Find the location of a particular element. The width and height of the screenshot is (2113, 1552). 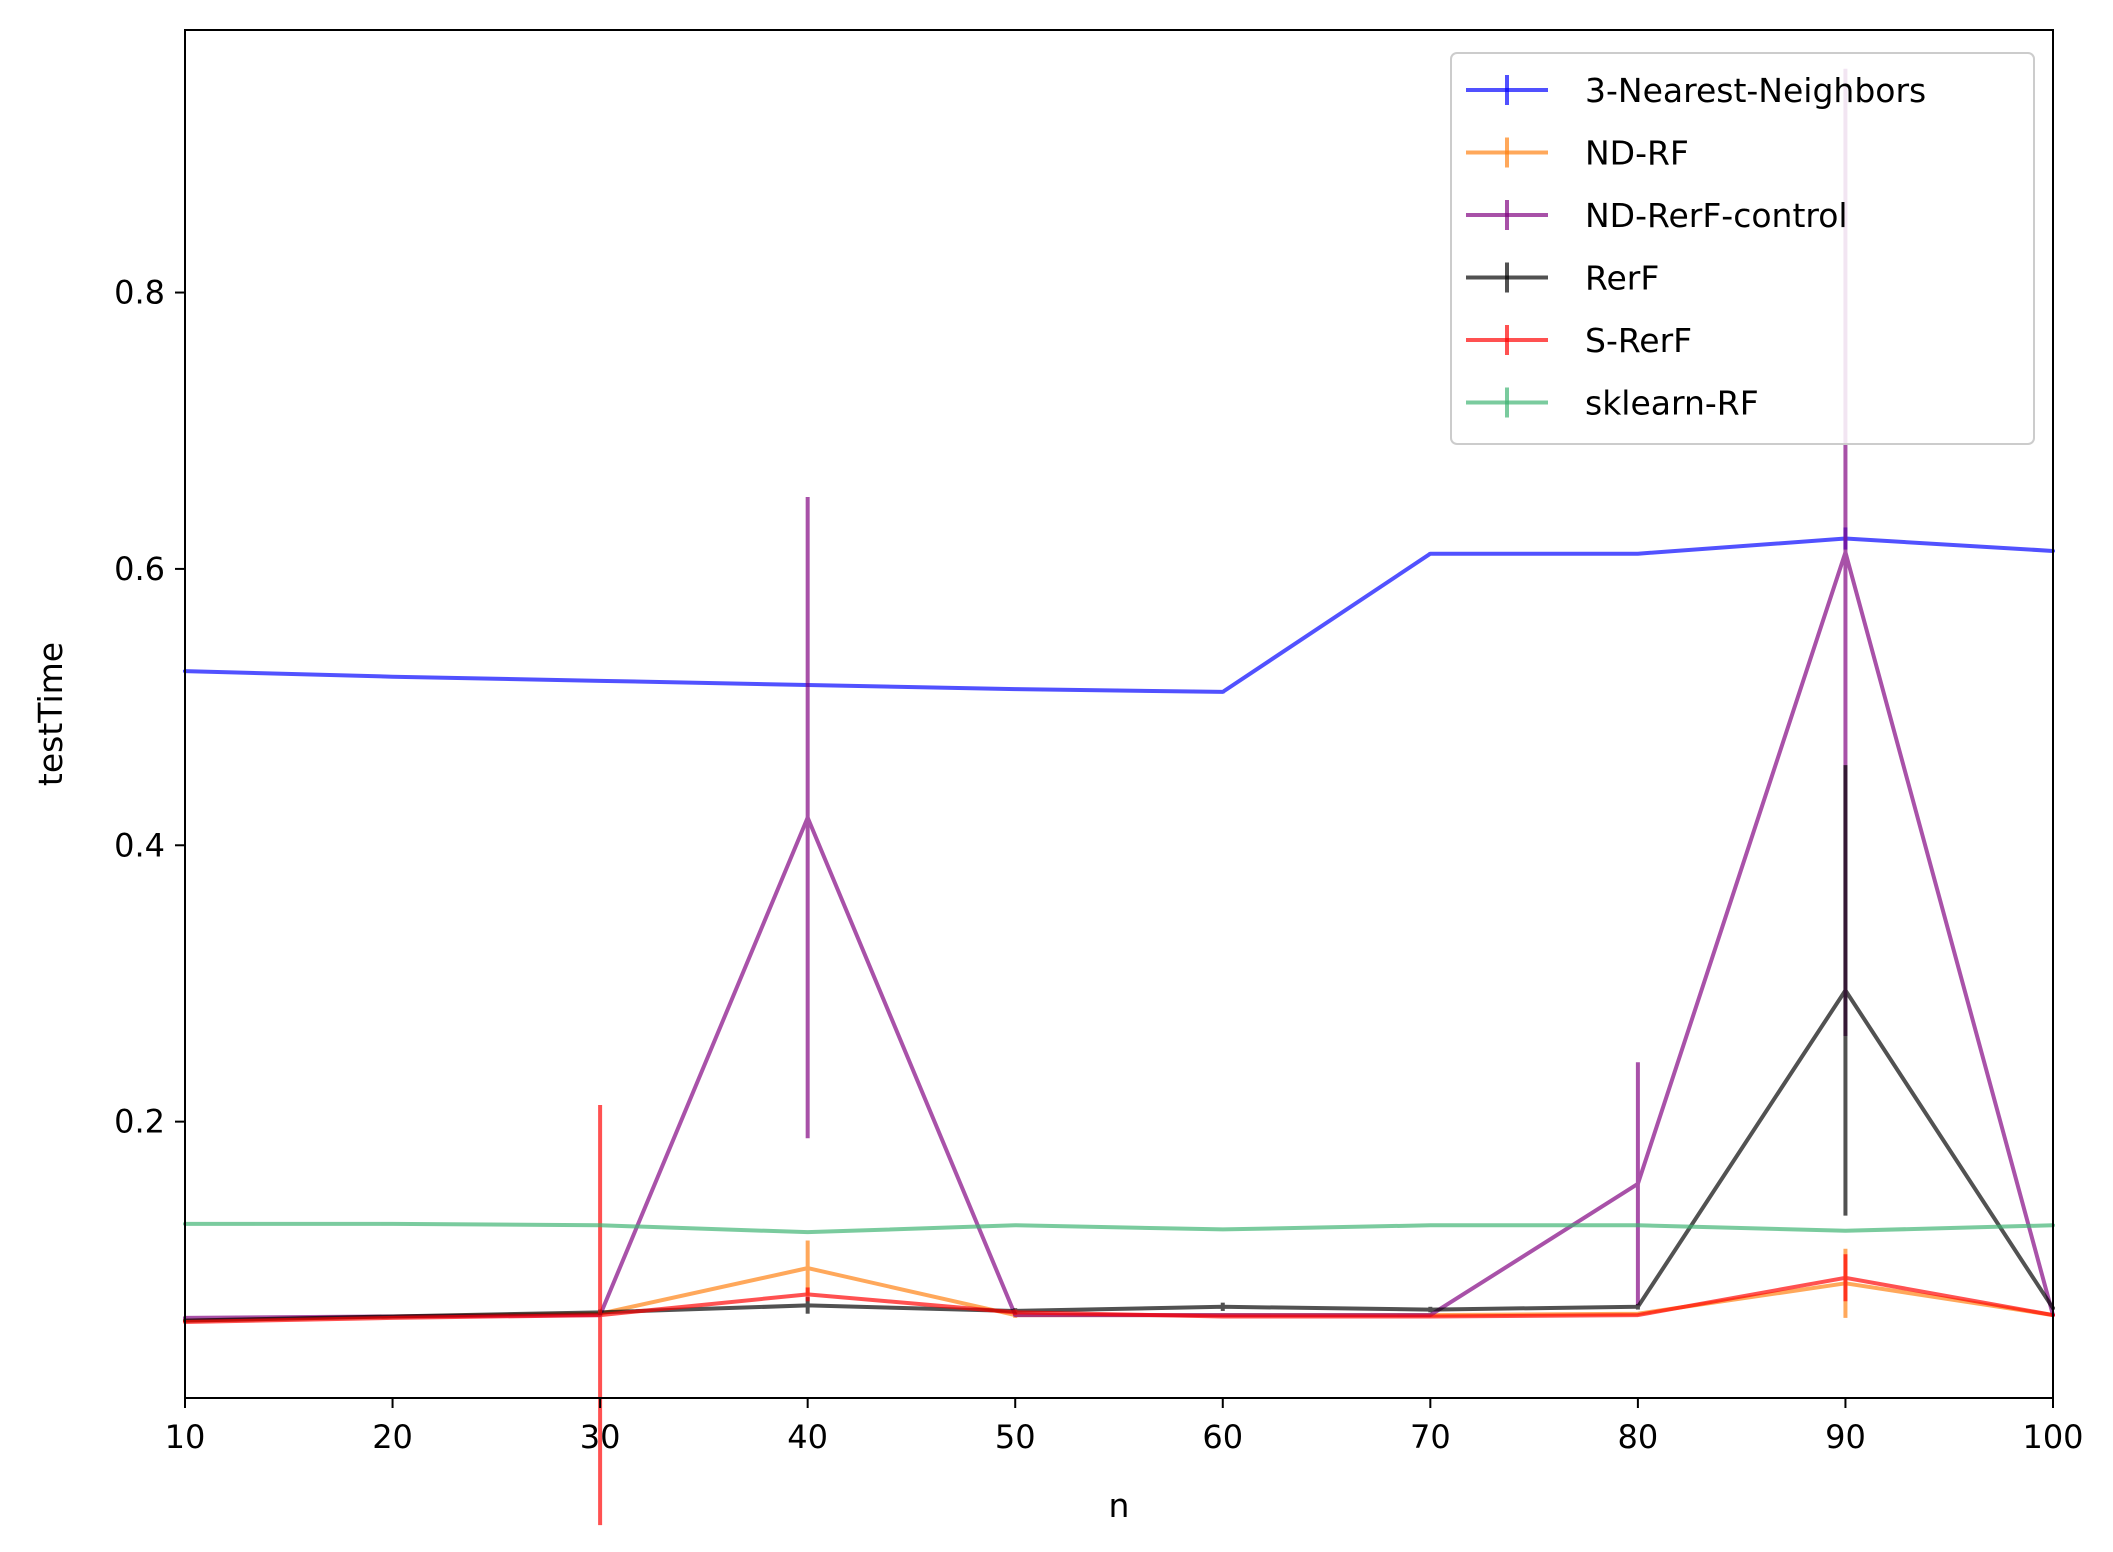

x-axis: 10 20 30 40 50 60 70 80 90 100 is located at coordinates (1124, 1427).